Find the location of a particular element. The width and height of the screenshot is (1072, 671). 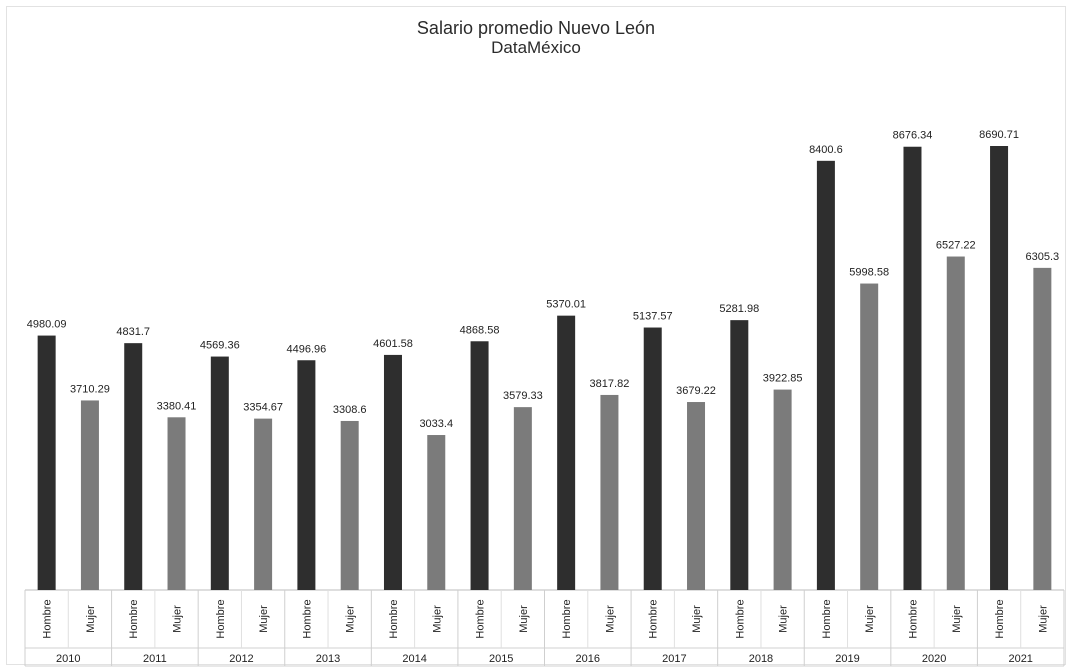

value-label-mujer: 3679.22 is located at coordinates (696, 391).